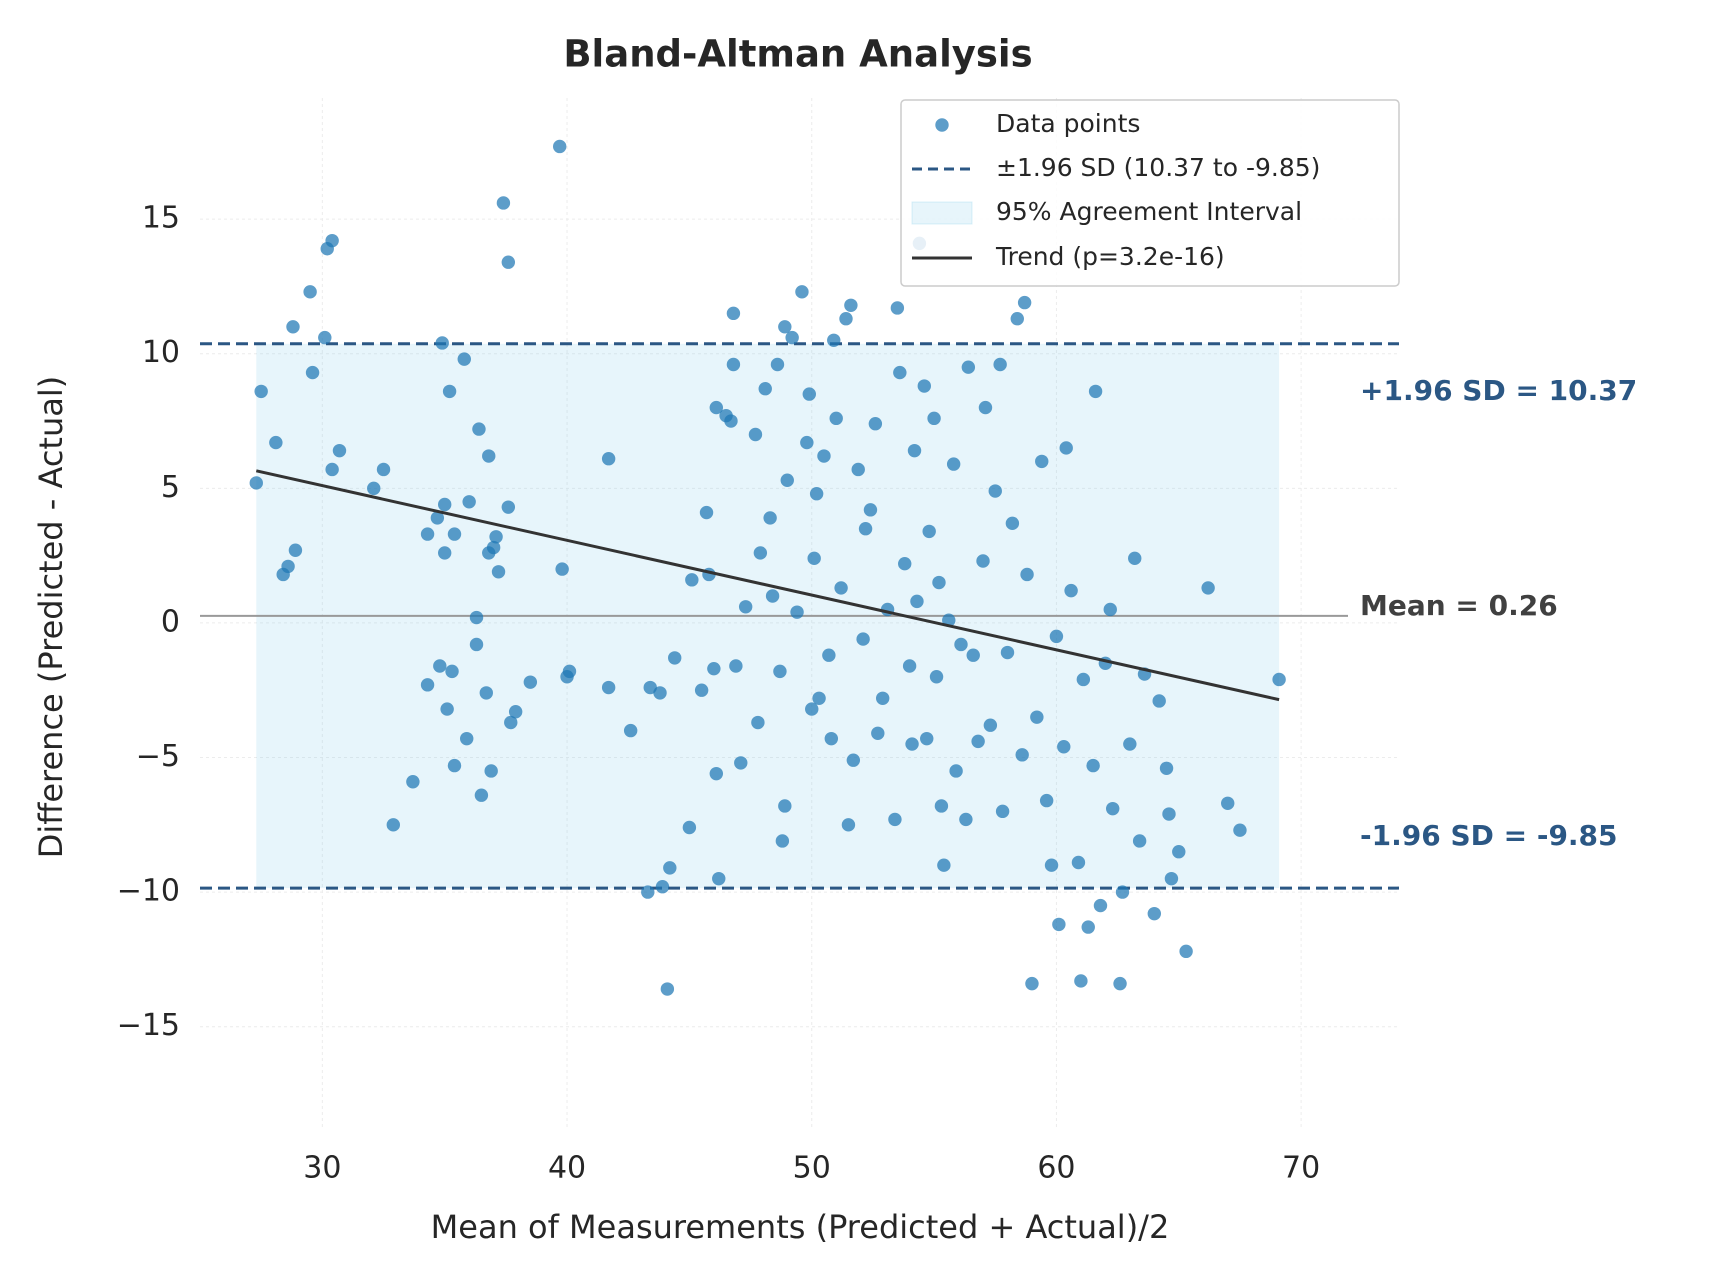 This screenshot has height=1279, width=1735. Describe the element at coordinates (767, 585) in the screenshot. I see `trend-line` at that location.